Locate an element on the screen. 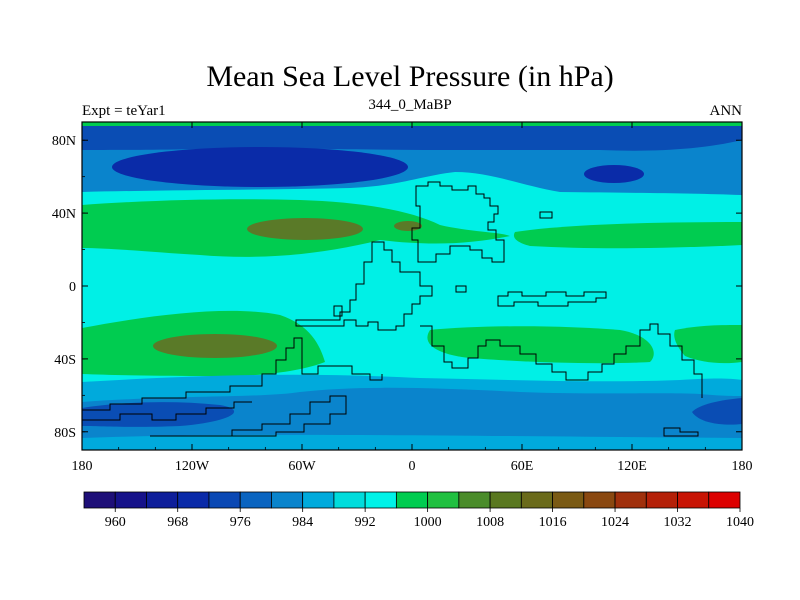 The image size is (800, 600). x-tick-label: 120E is located at coordinates (632, 466).